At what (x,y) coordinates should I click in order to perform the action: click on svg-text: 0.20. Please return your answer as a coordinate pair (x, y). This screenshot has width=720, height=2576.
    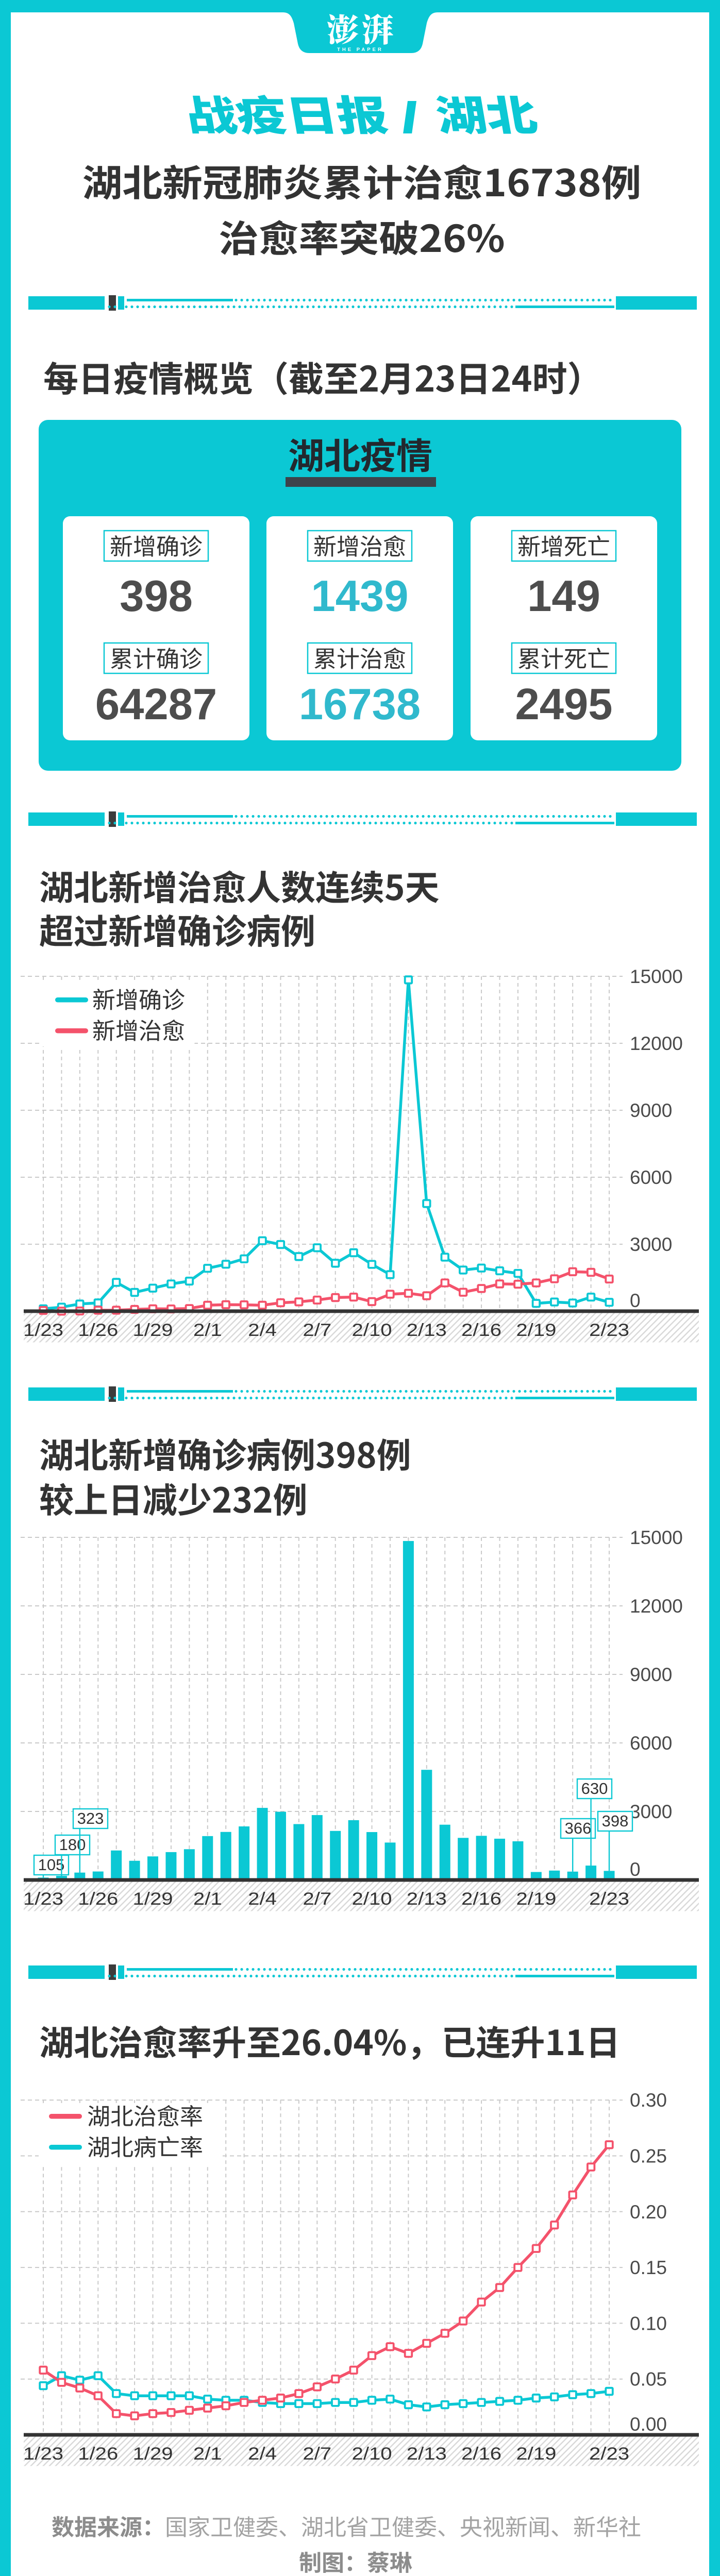
    Looking at the image, I should click on (648, 2212).